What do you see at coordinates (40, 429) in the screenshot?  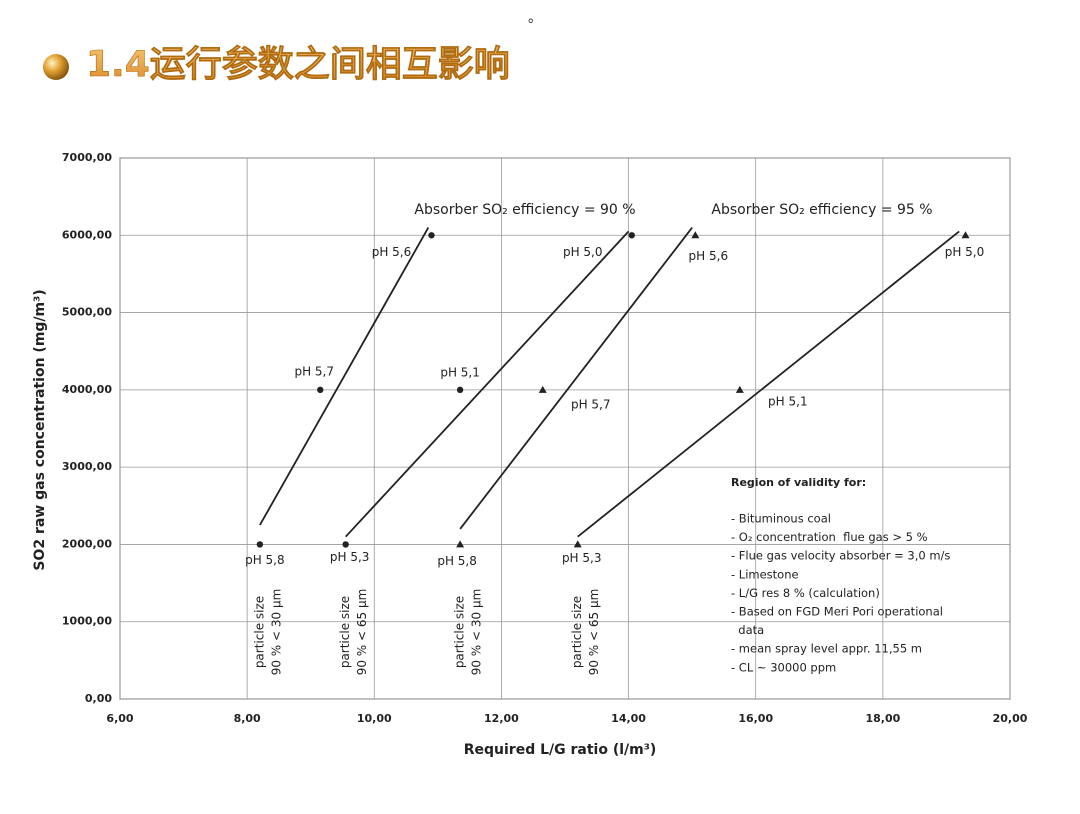 I see `y-axis-title: SO2 raw gas concentration (mg/m³)` at bounding box center [40, 429].